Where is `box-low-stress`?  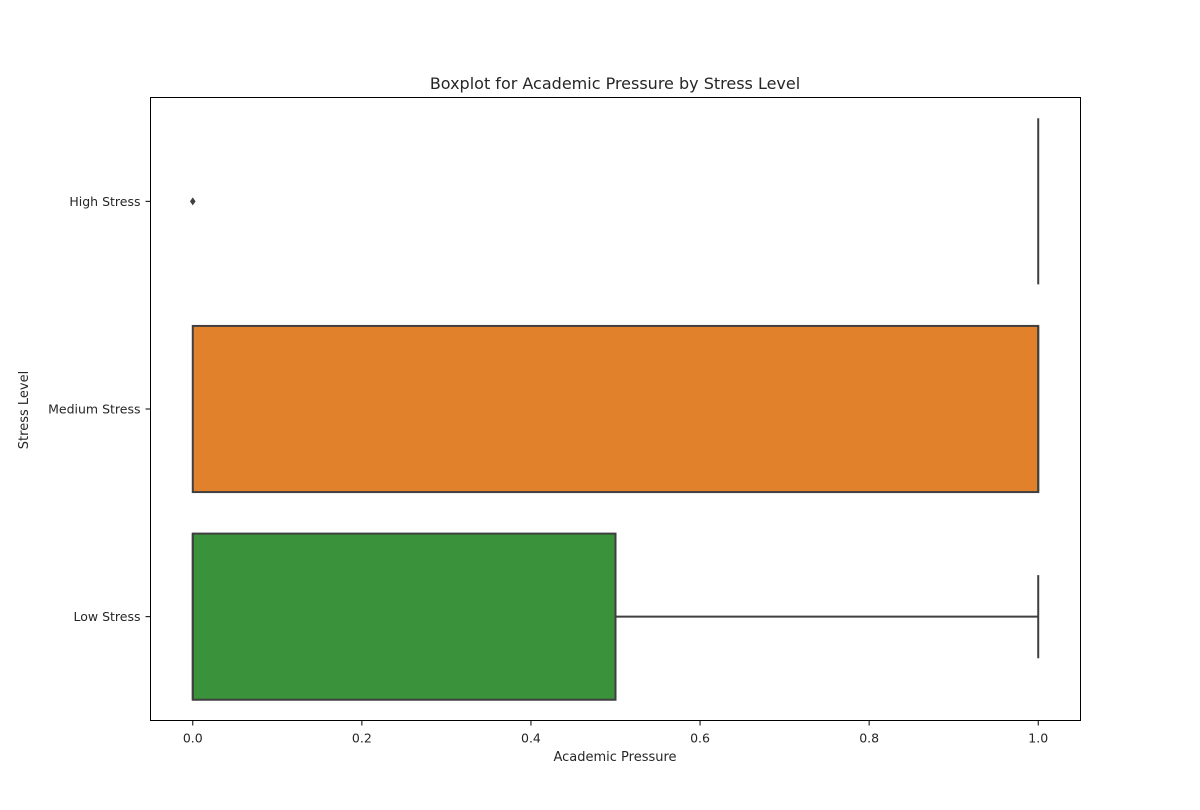
box-low-stress is located at coordinates (404, 616).